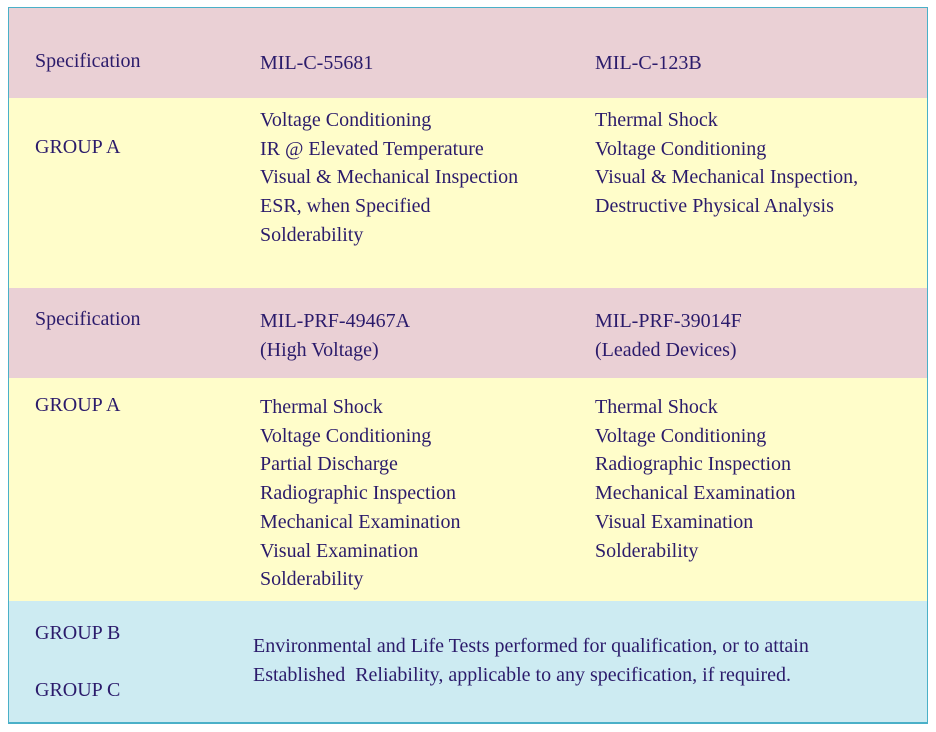 Image resolution: width=936 pixels, height=732 pixels. I want to click on spec-cell: MIL-PRF-39014F (Leaded Devices), so click(668, 335).